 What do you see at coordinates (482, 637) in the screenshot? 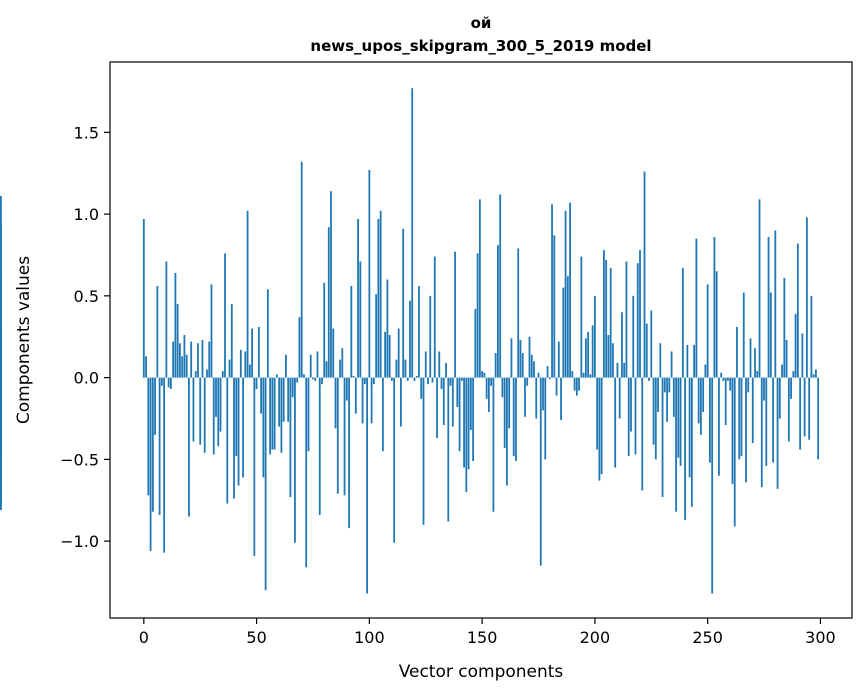
I see `x-tick-label: 150` at bounding box center [482, 637].